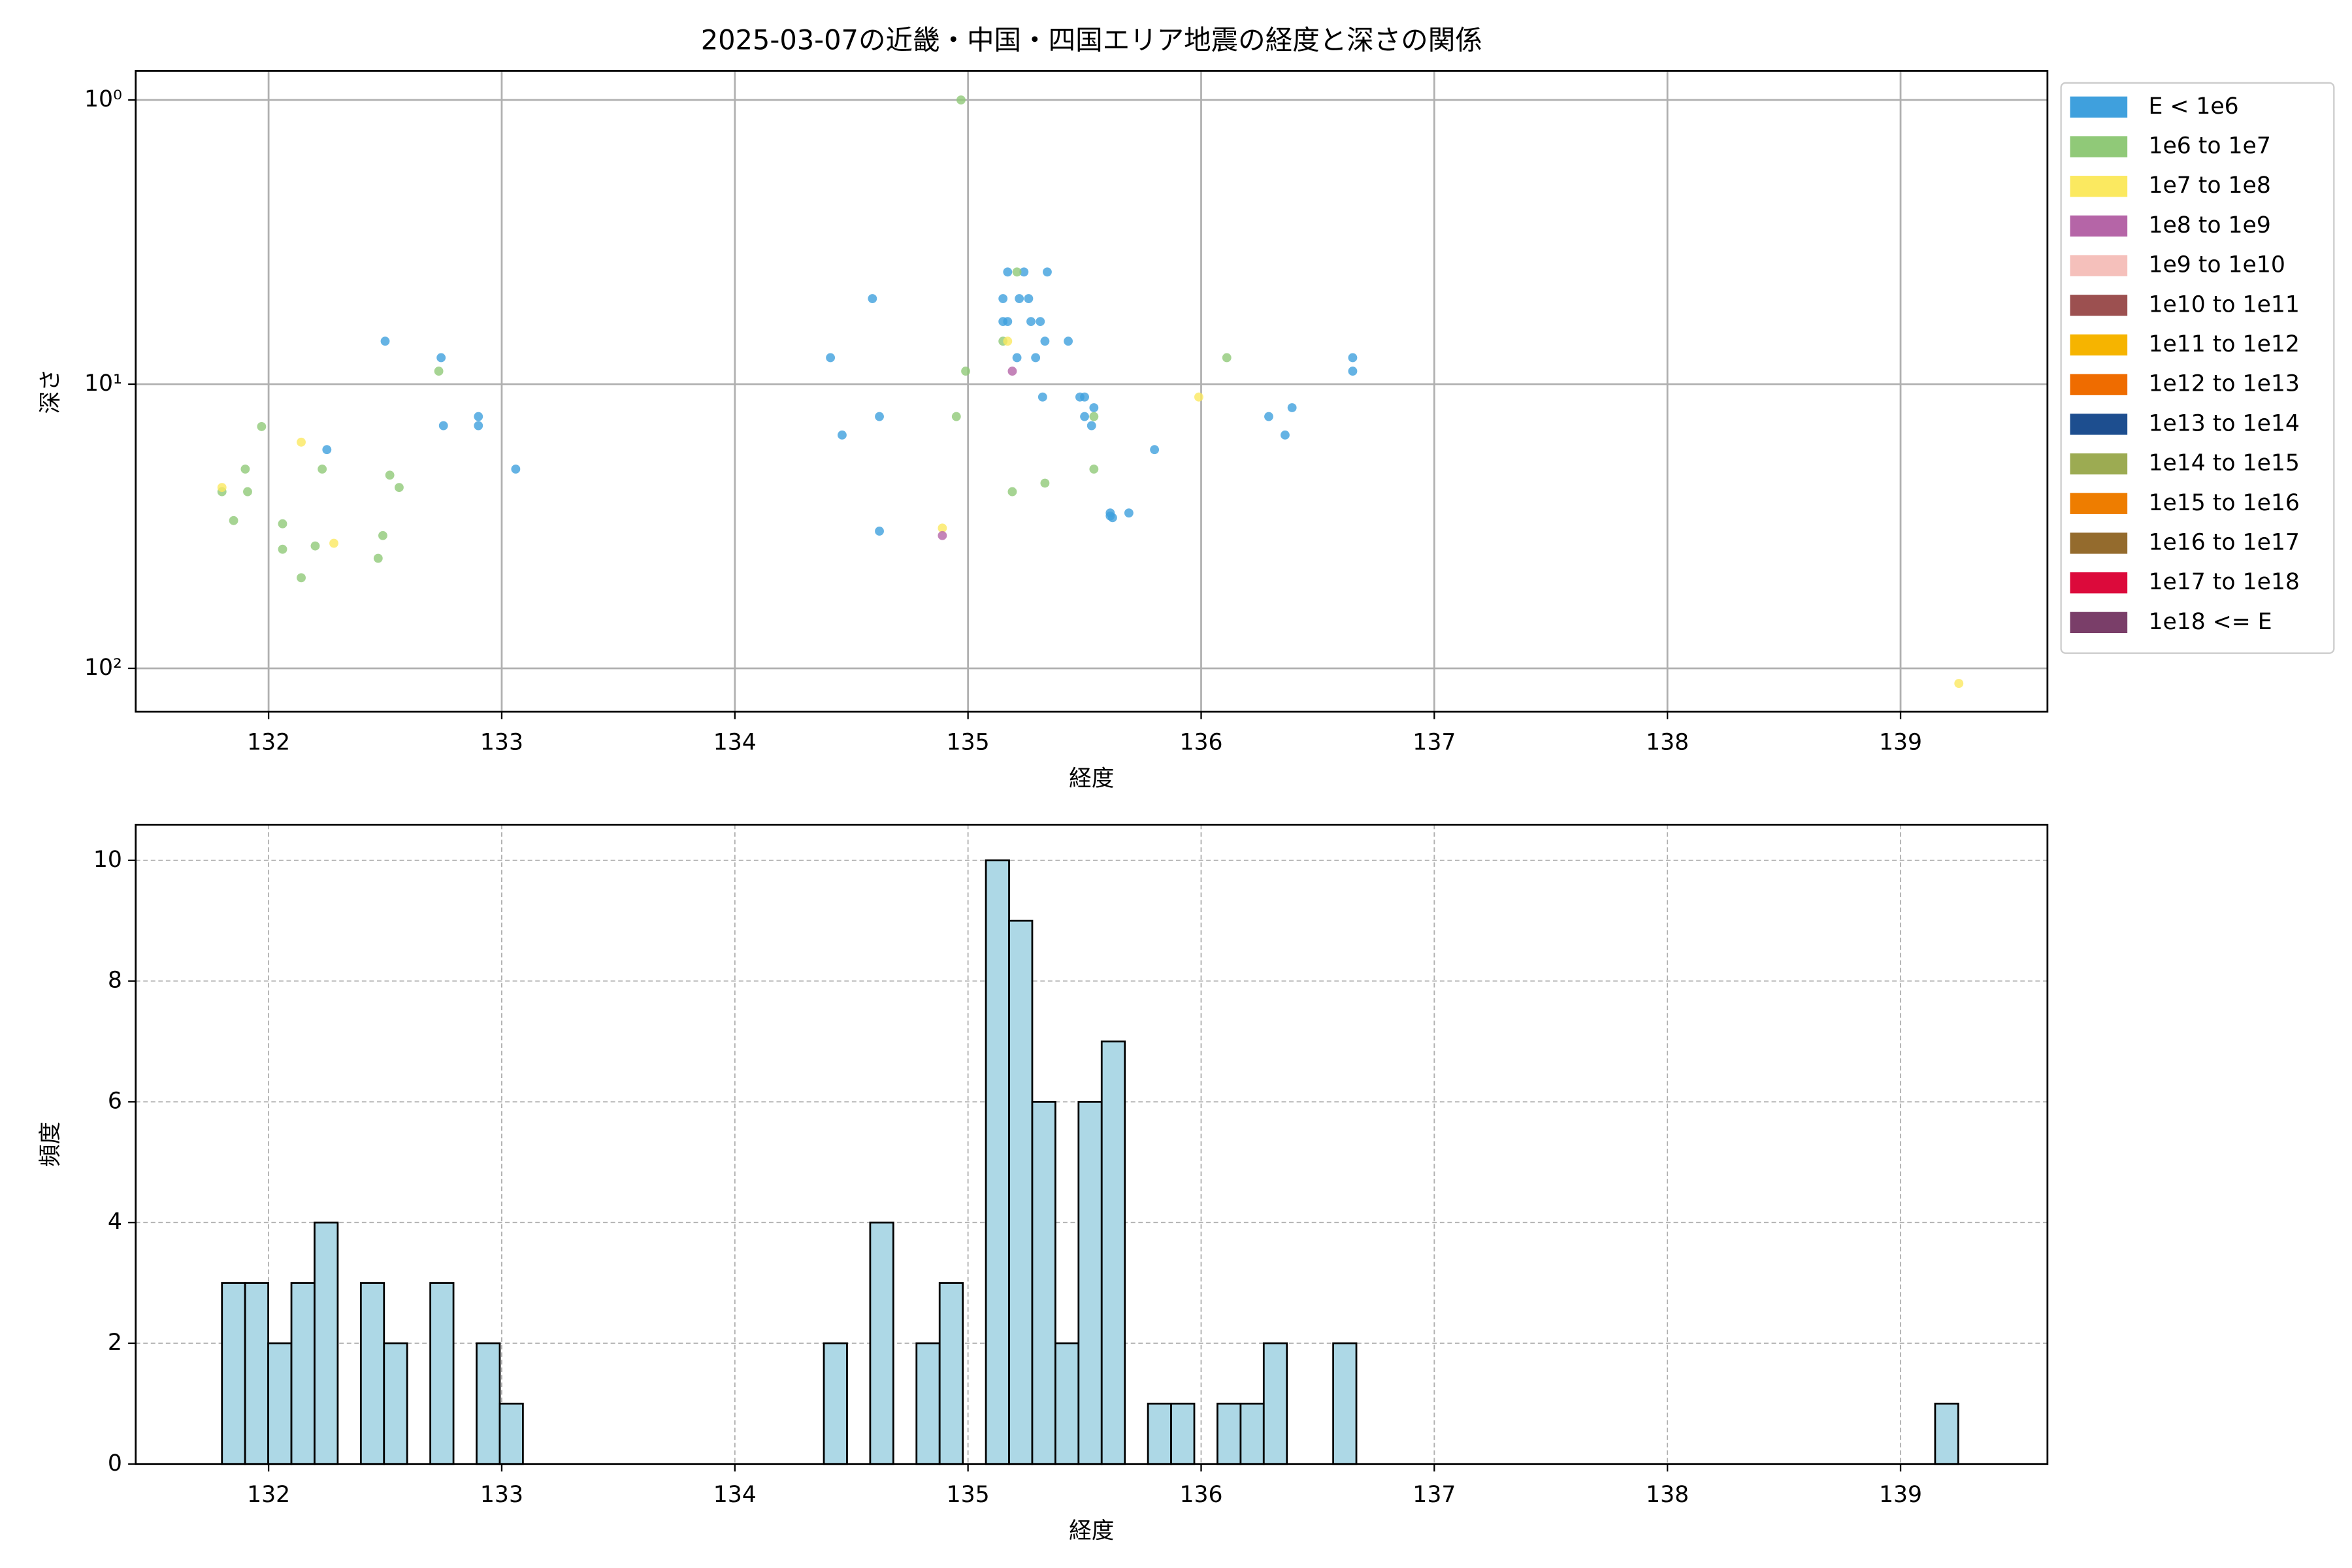 The height and width of the screenshot is (1568, 2352). Describe the element at coordinates (115, 1463) in the screenshot. I see `y-tick-label: 0` at that location.